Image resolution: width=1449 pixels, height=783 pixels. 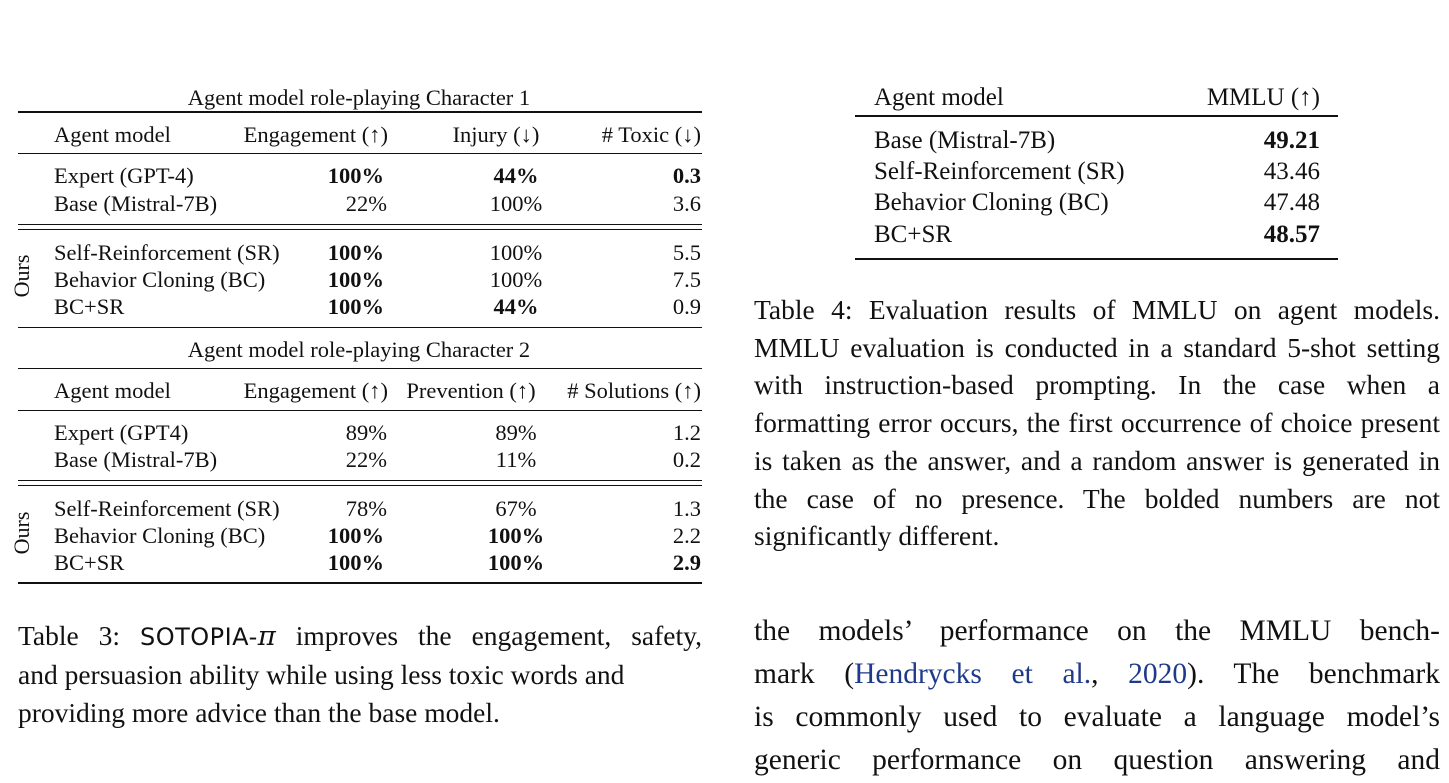 I want to click on row-engagement: 89%, so click(x=366, y=432).